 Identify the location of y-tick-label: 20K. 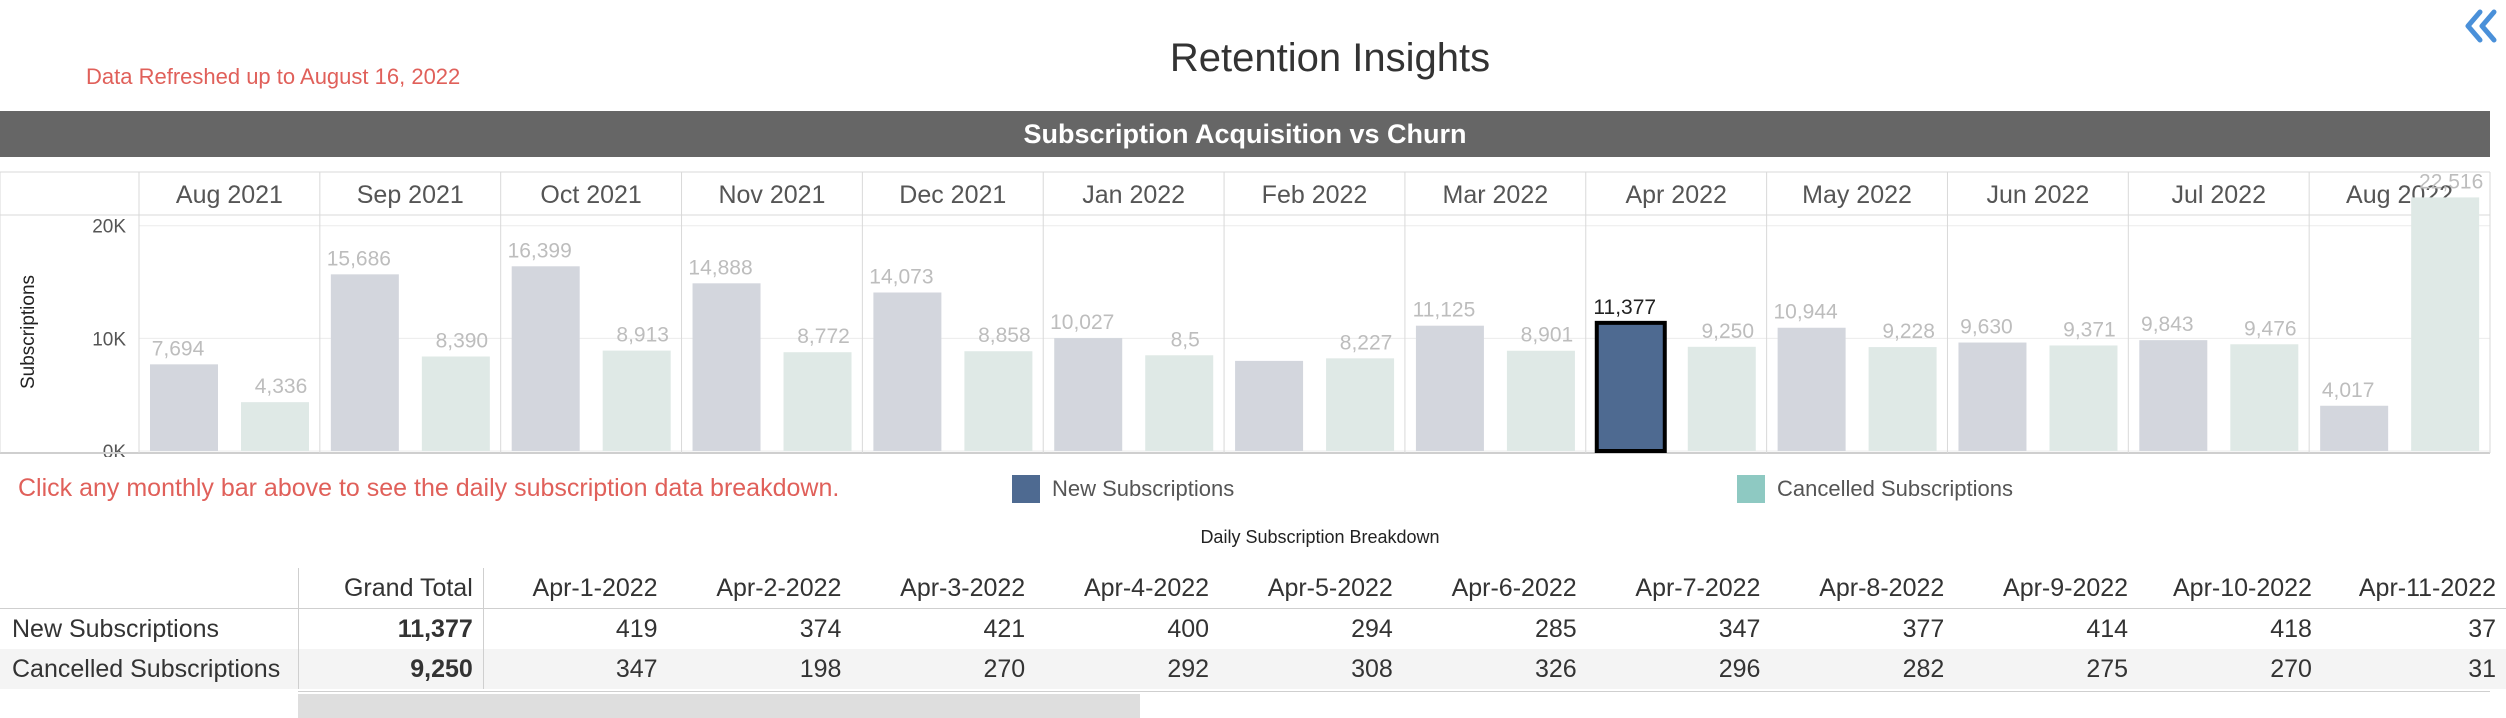
(109, 227).